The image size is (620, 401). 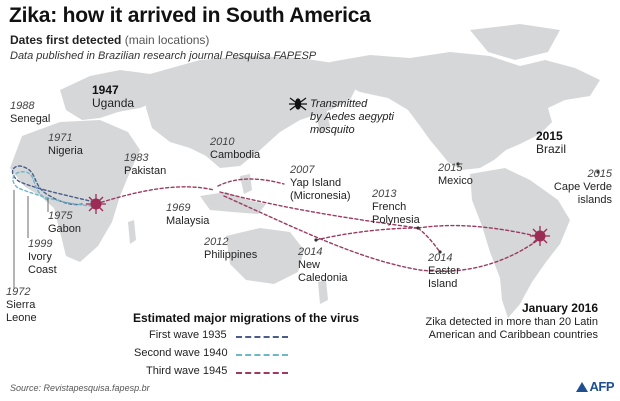 I want to click on label-year: 2007, so click(x=302, y=170).